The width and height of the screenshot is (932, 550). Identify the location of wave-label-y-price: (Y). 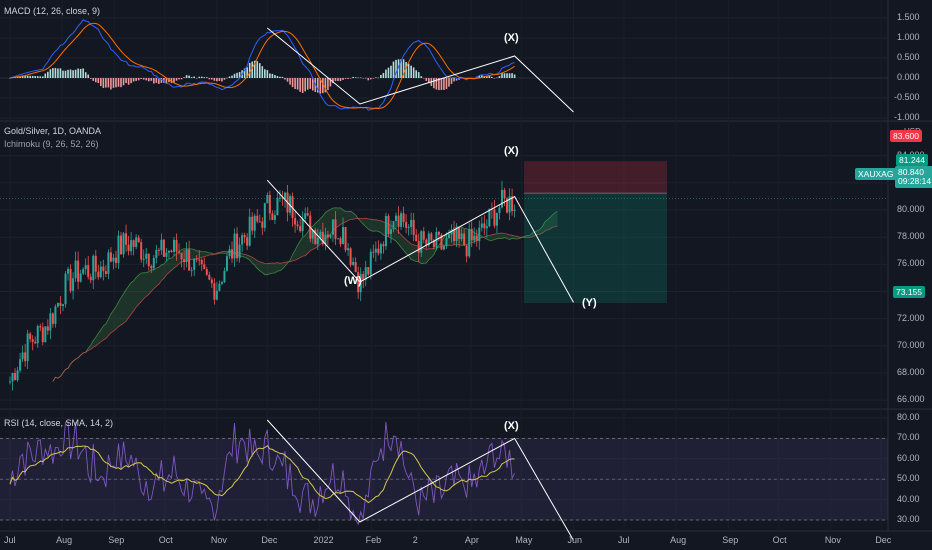
(589, 303).